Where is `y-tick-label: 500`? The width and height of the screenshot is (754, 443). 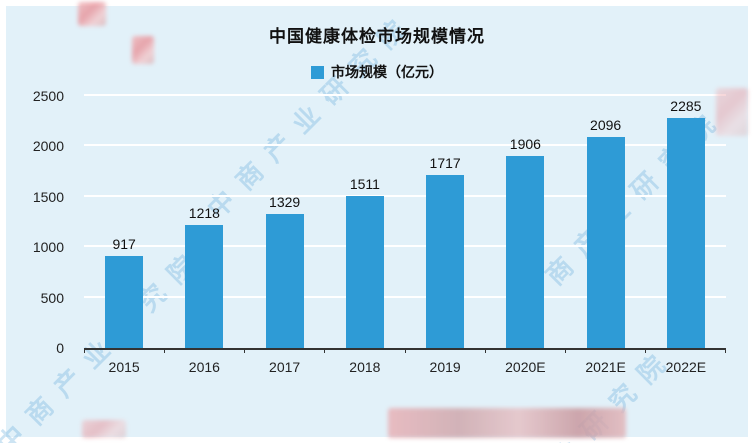
y-tick-label: 500 is located at coordinates (52, 297).